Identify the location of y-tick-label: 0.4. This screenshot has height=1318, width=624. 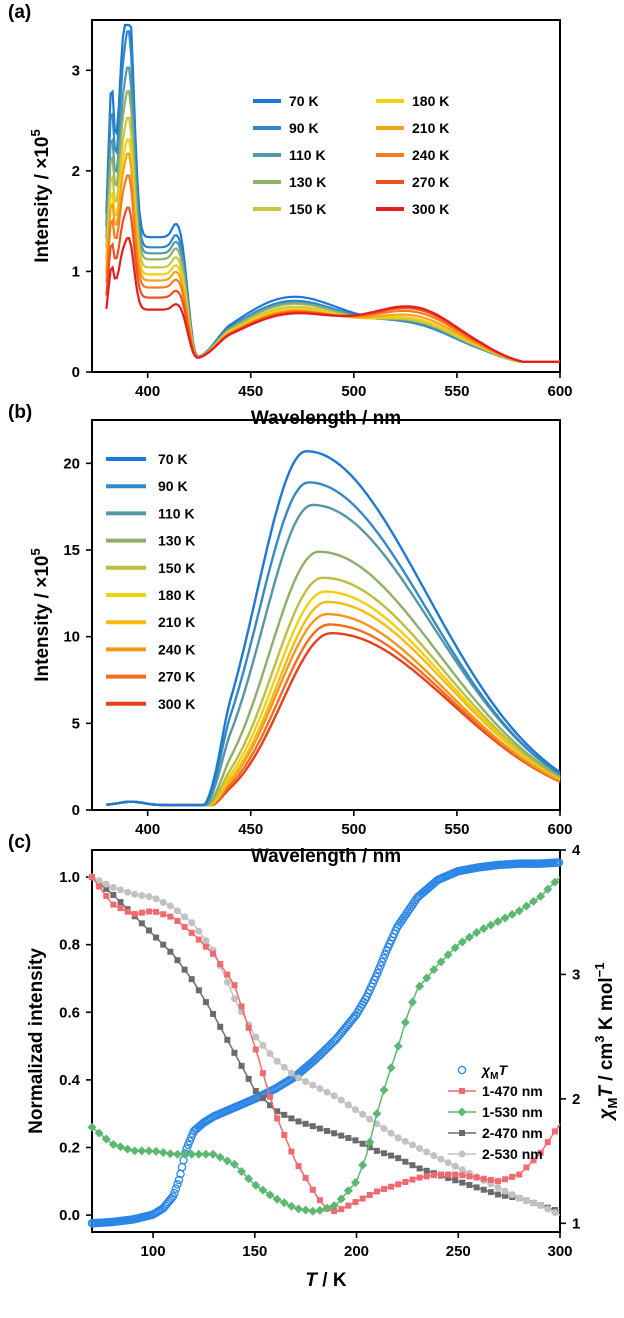
(70, 1080).